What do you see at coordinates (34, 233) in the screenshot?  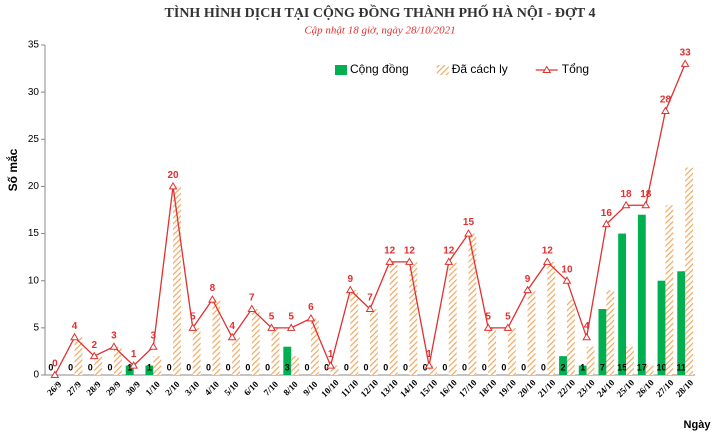 I see `y-tick-label: 15` at bounding box center [34, 233].